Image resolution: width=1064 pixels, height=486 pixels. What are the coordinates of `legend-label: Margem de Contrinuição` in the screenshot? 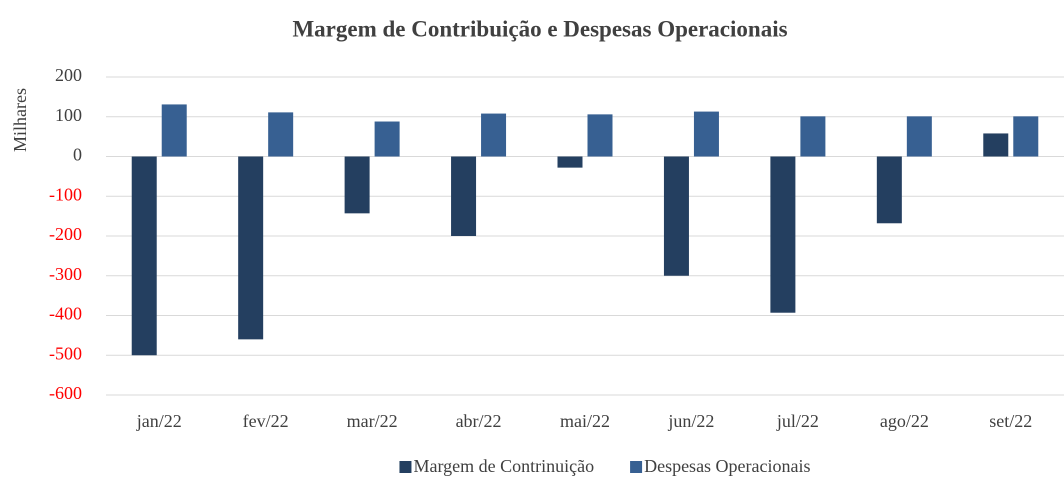 It's located at (503, 466).